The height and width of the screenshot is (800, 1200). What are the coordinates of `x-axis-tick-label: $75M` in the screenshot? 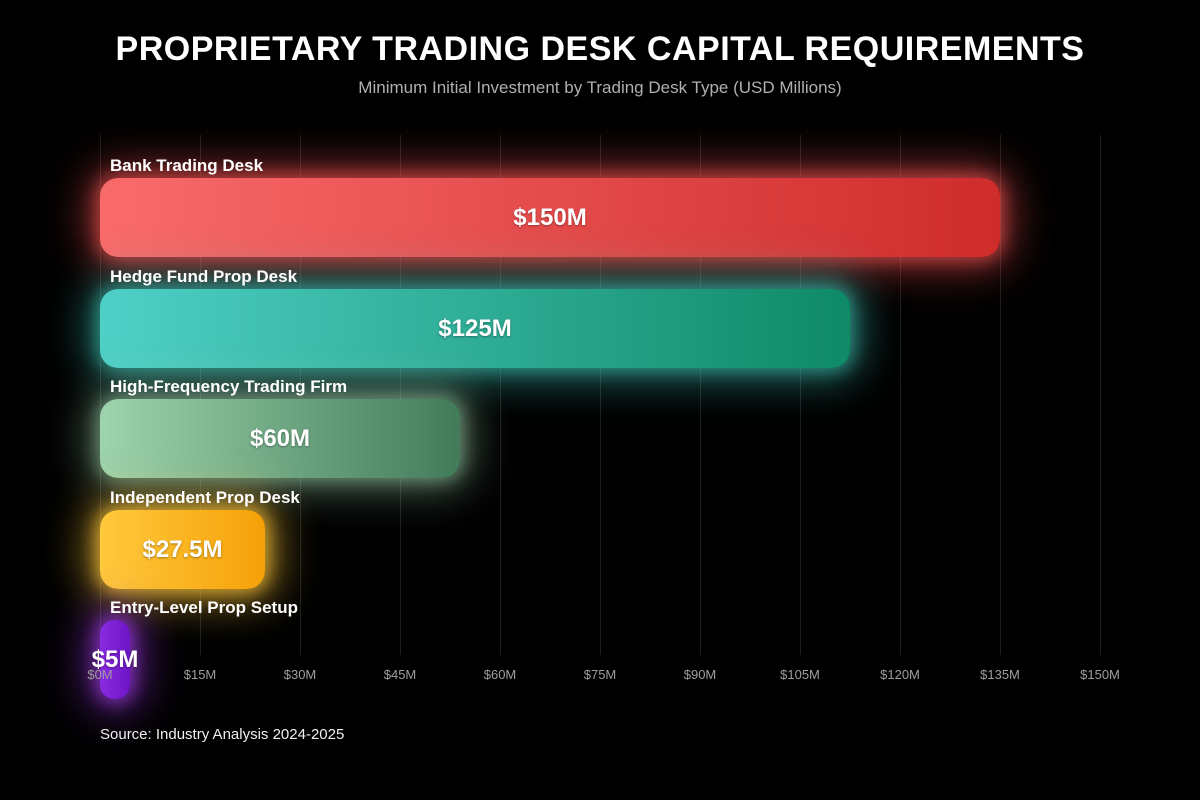 It's located at (600, 674).